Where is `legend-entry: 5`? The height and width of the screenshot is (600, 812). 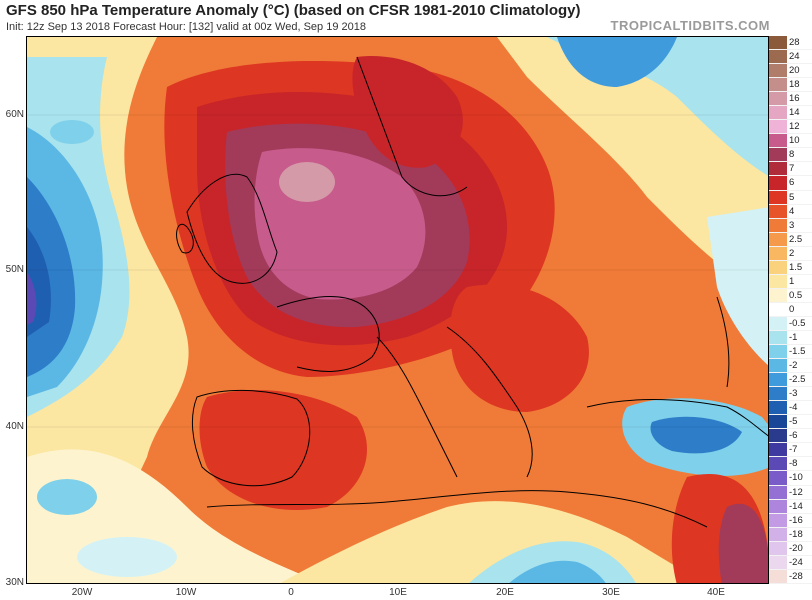 legend-entry: 5 is located at coordinates (790, 197).